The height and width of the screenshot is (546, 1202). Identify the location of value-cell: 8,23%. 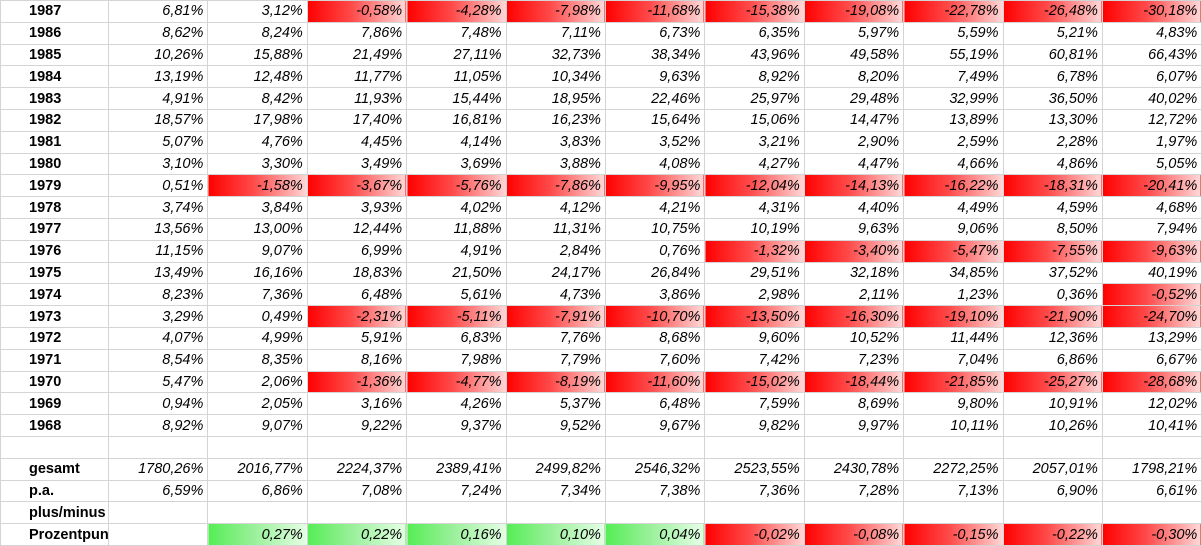
(158, 295).